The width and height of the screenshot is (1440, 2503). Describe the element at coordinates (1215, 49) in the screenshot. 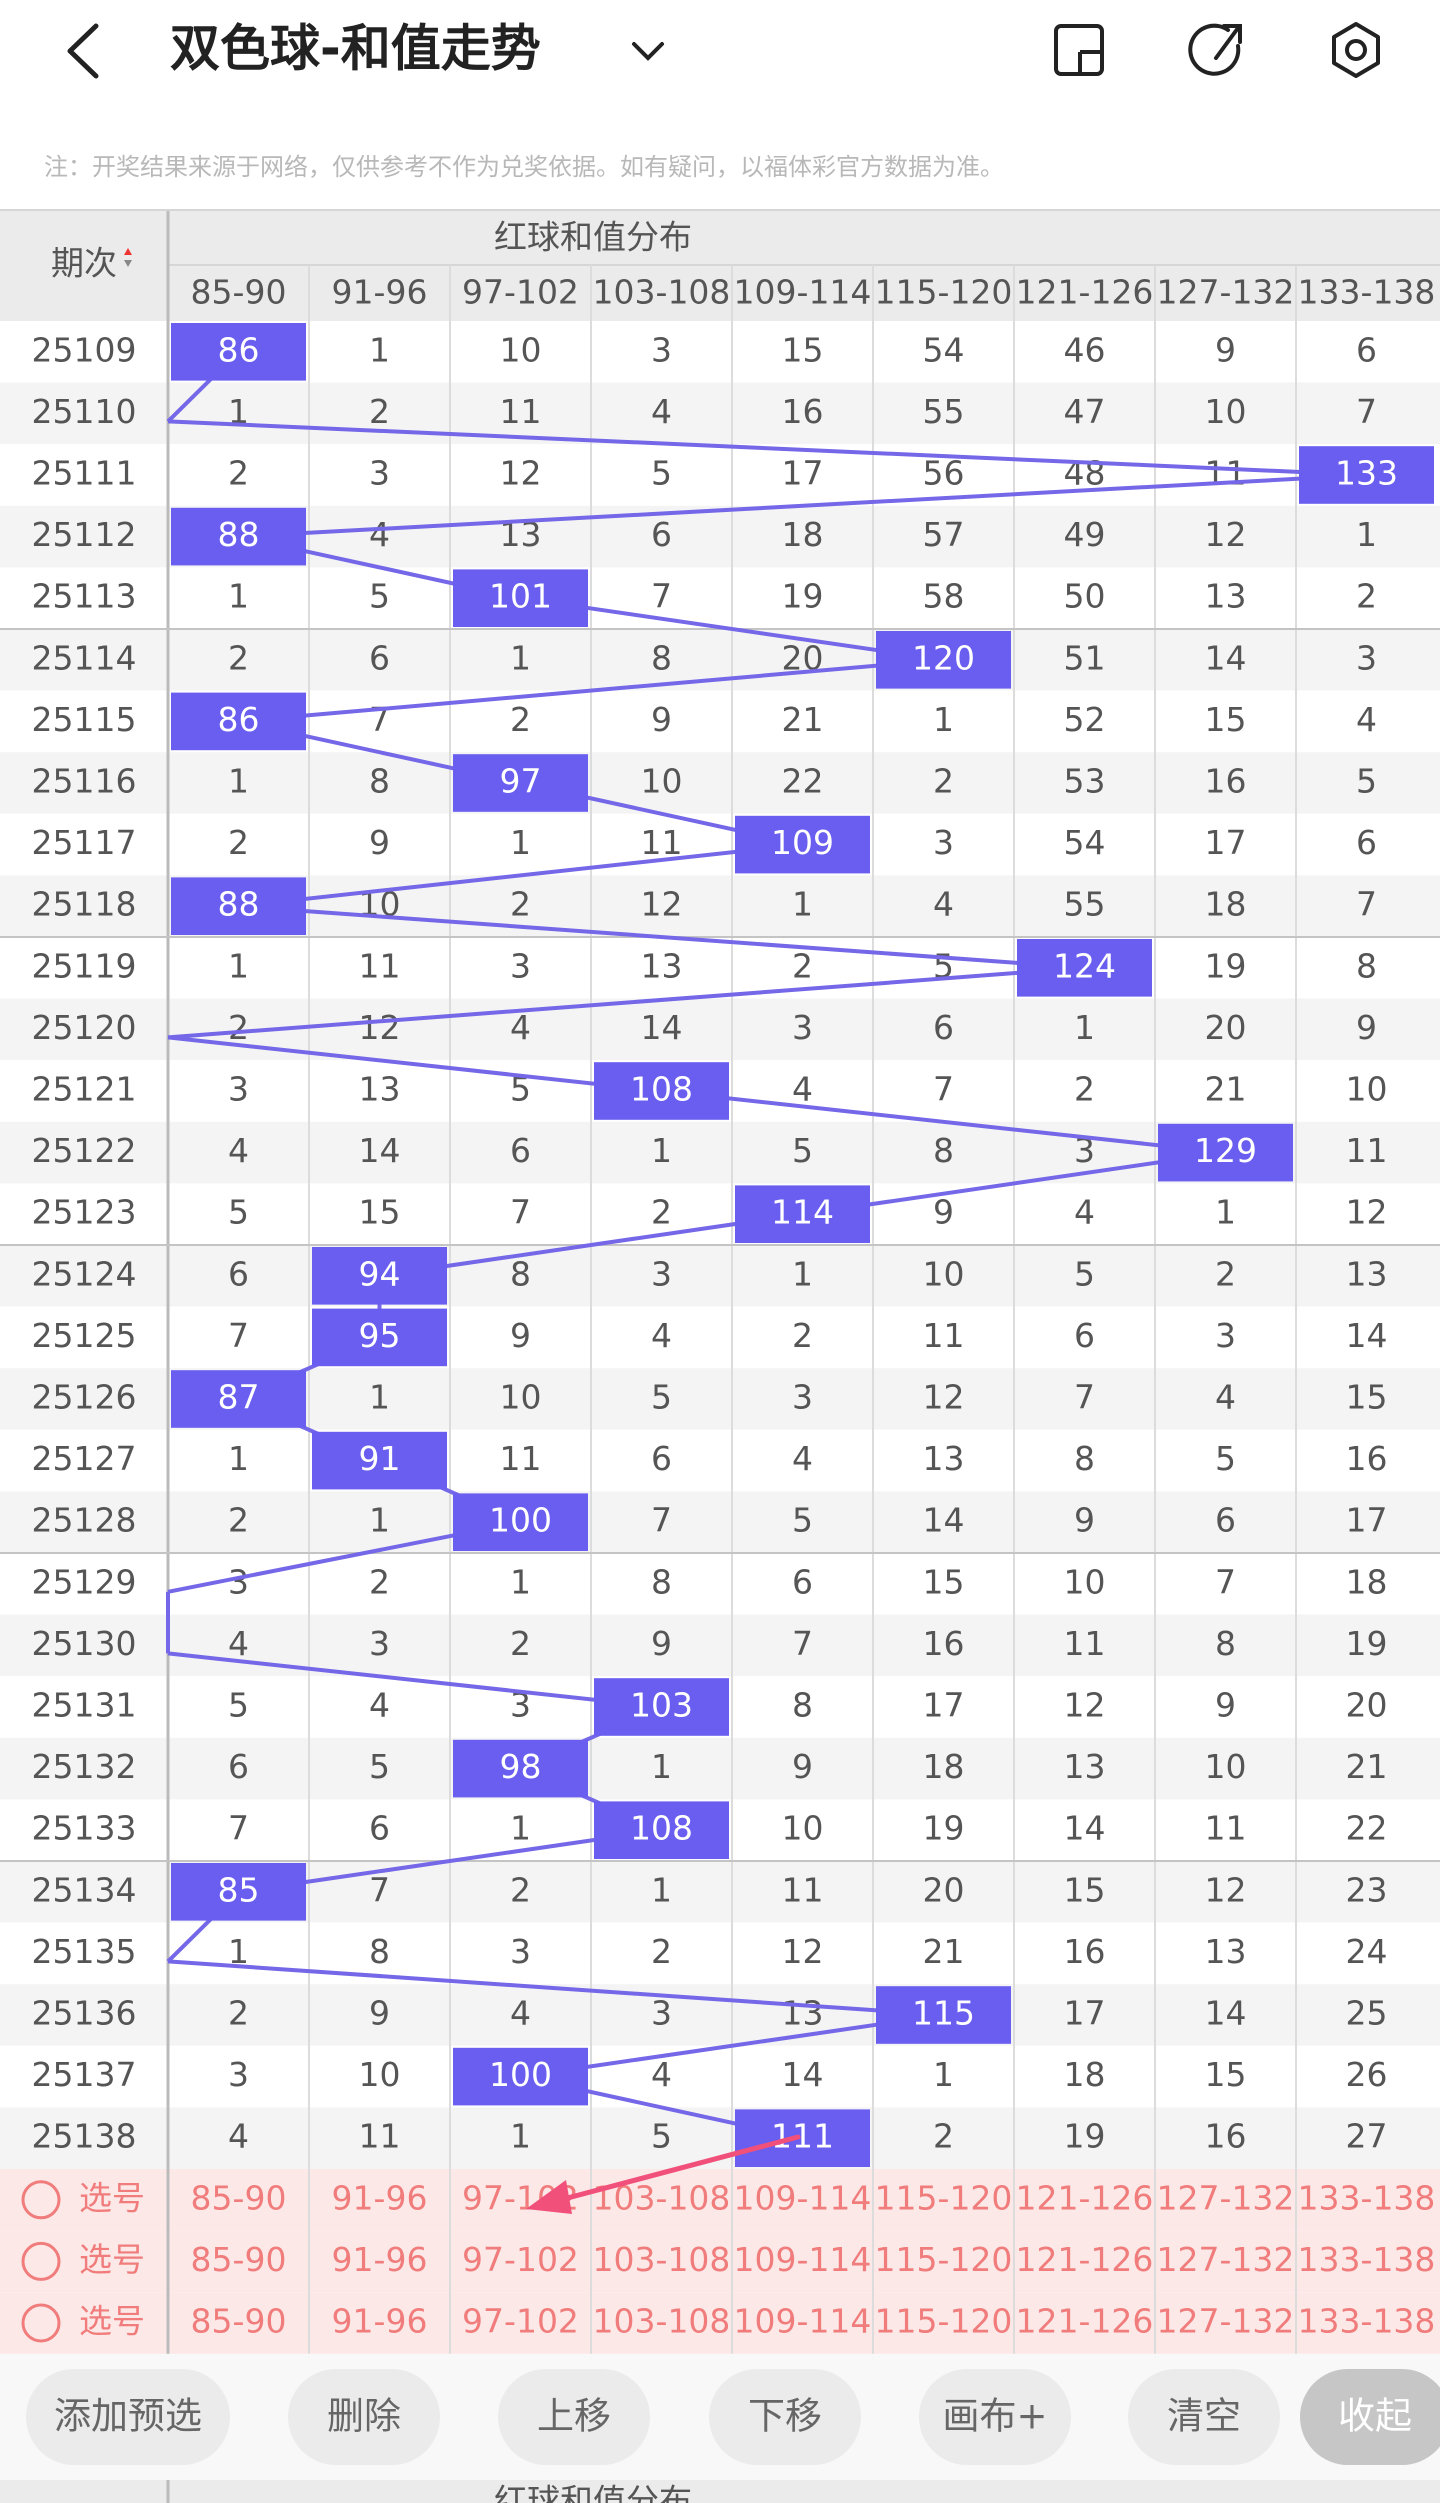

I see `share-icon` at that location.